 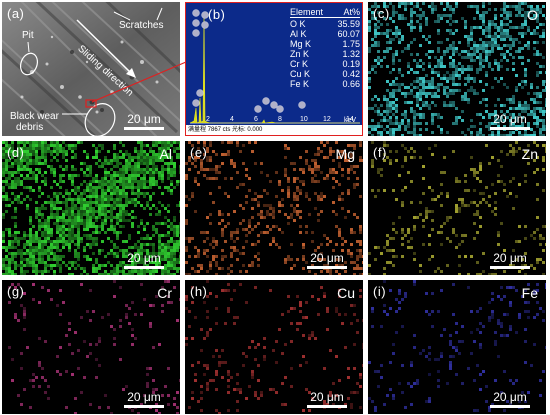 What do you see at coordinates (381, 13) in the screenshot?
I see `panel-label: (c)` at bounding box center [381, 13].